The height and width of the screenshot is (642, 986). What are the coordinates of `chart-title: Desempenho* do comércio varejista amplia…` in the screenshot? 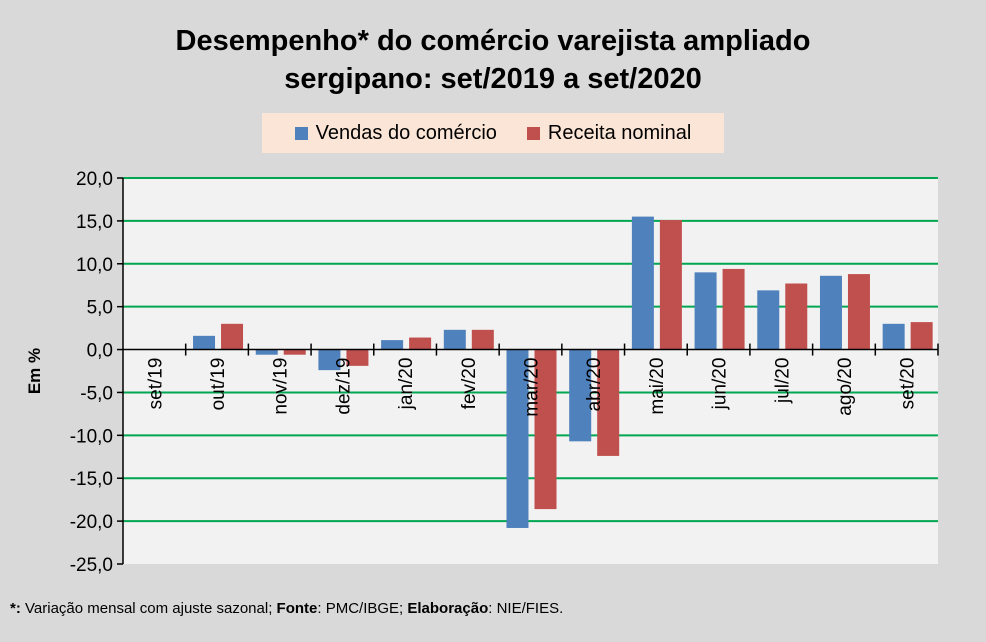 It's located at (493, 60).